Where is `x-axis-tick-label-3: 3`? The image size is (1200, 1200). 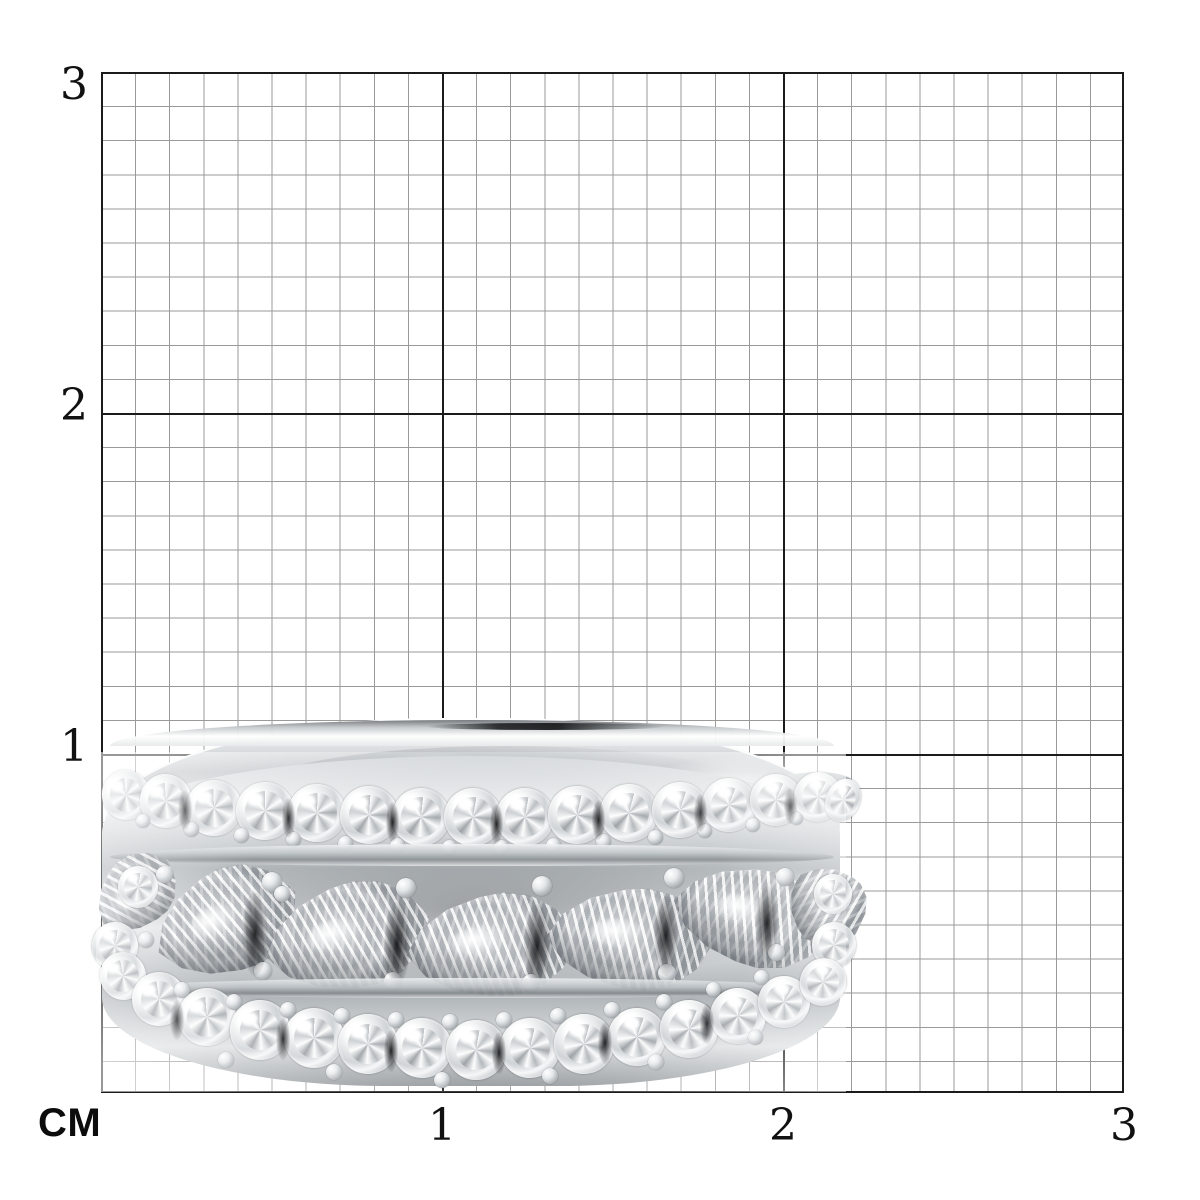 x-axis-tick-label-3: 3 is located at coordinates (1124, 1125).